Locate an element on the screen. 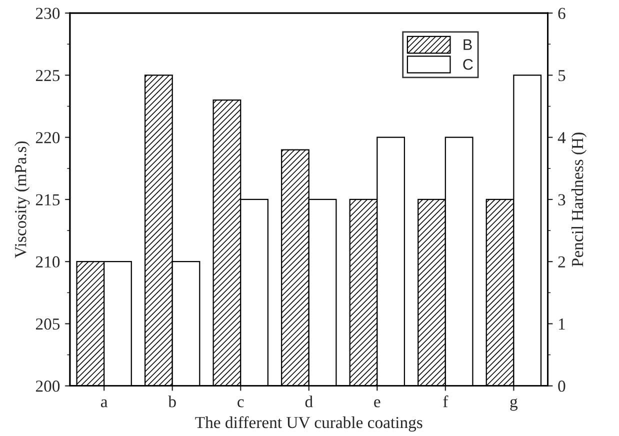 This screenshot has height=436, width=619. y-axis-title: Viscosity (mPa.s) is located at coordinates (22, 199).